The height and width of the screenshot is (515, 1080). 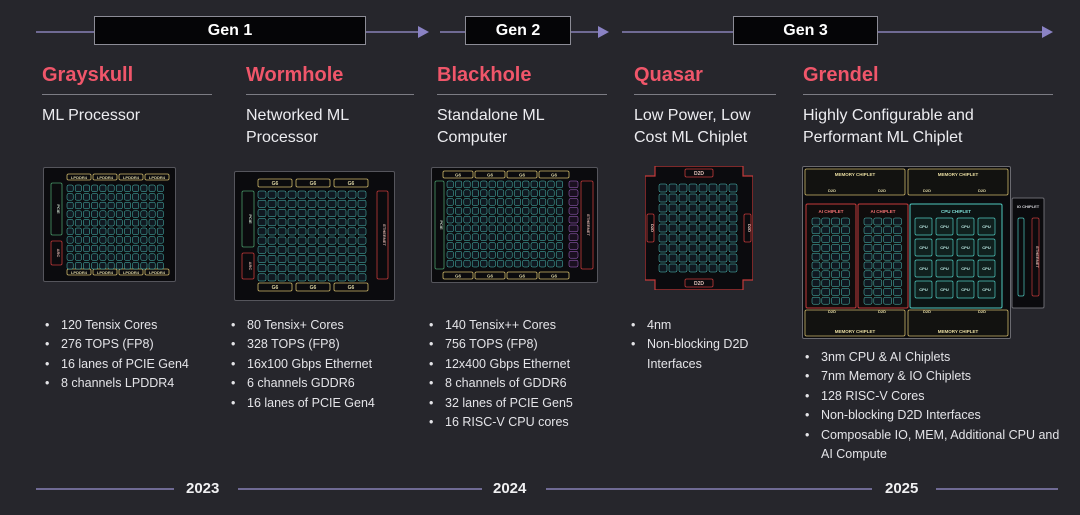 What do you see at coordinates (932, 358) in the screenshot?
I see `spec-item: 3nm CPU & AI Chiplets` at bounding box center [932, 358].